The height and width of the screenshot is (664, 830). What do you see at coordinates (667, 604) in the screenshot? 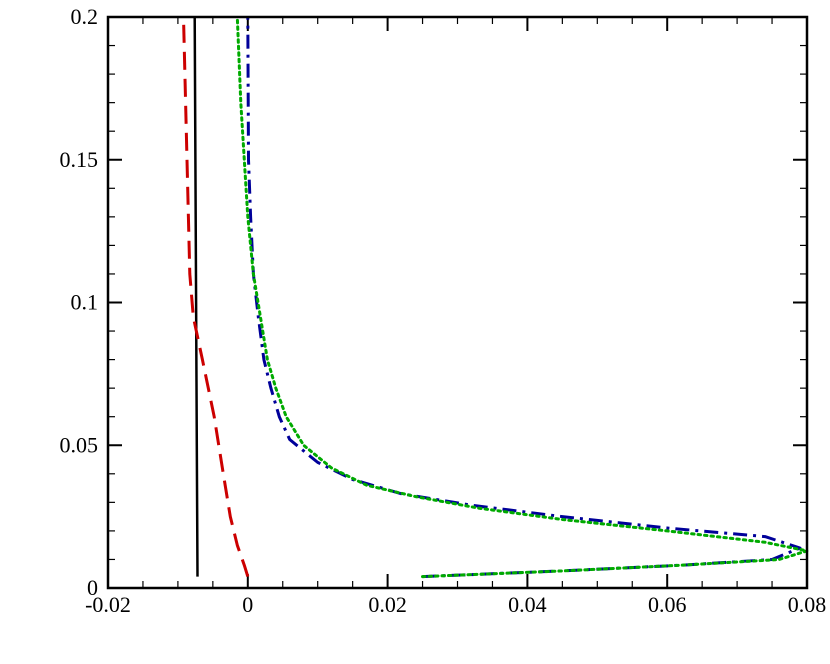
I see `x-tick-label: 0.06` at bounding box center [667, 604].